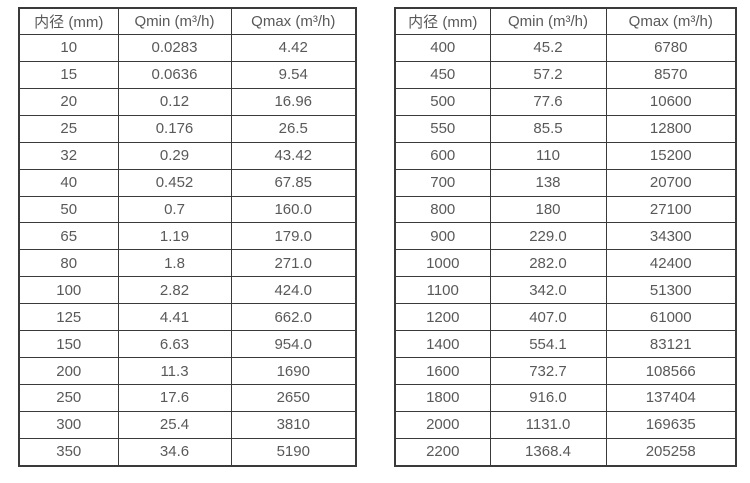 This screenshot has width=750, height=483. I want to click on table-cell: 600, so click(442, 155).